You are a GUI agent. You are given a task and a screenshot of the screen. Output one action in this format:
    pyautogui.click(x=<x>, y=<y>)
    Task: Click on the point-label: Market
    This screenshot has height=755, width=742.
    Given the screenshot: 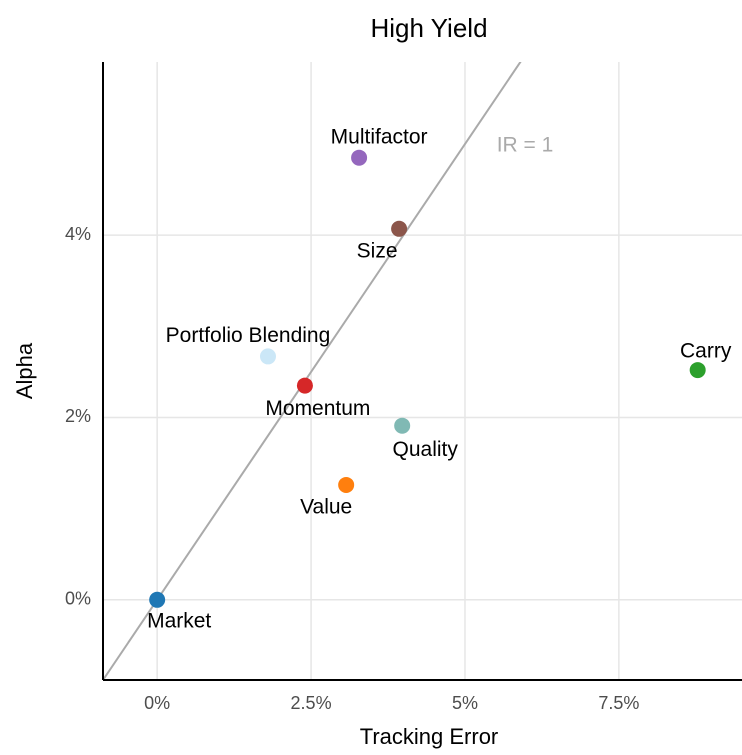 What is the action you would take?
    pyautogui.click(x=179, y=620)
    